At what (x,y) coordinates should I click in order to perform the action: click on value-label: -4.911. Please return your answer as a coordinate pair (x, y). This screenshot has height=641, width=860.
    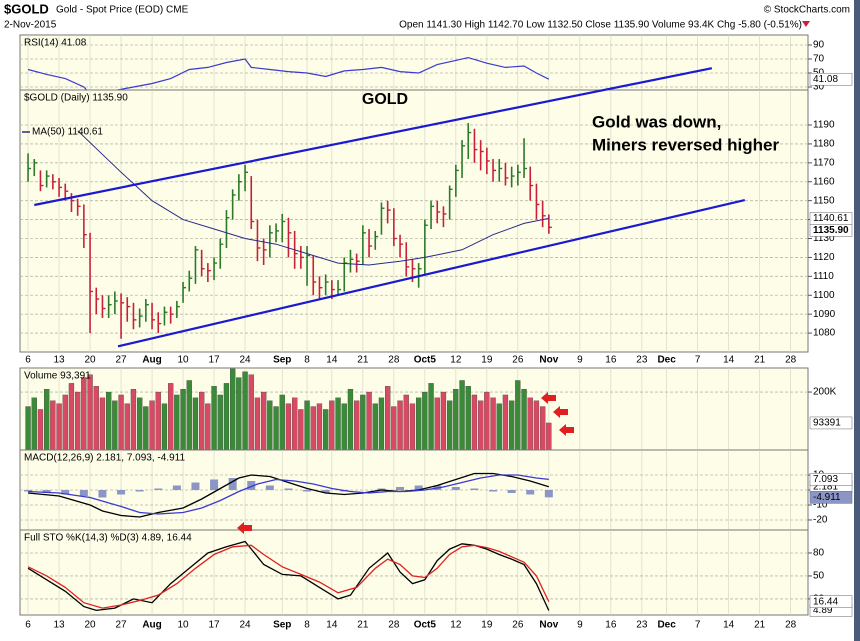
    Looking at the image, I should click on (827, 497).